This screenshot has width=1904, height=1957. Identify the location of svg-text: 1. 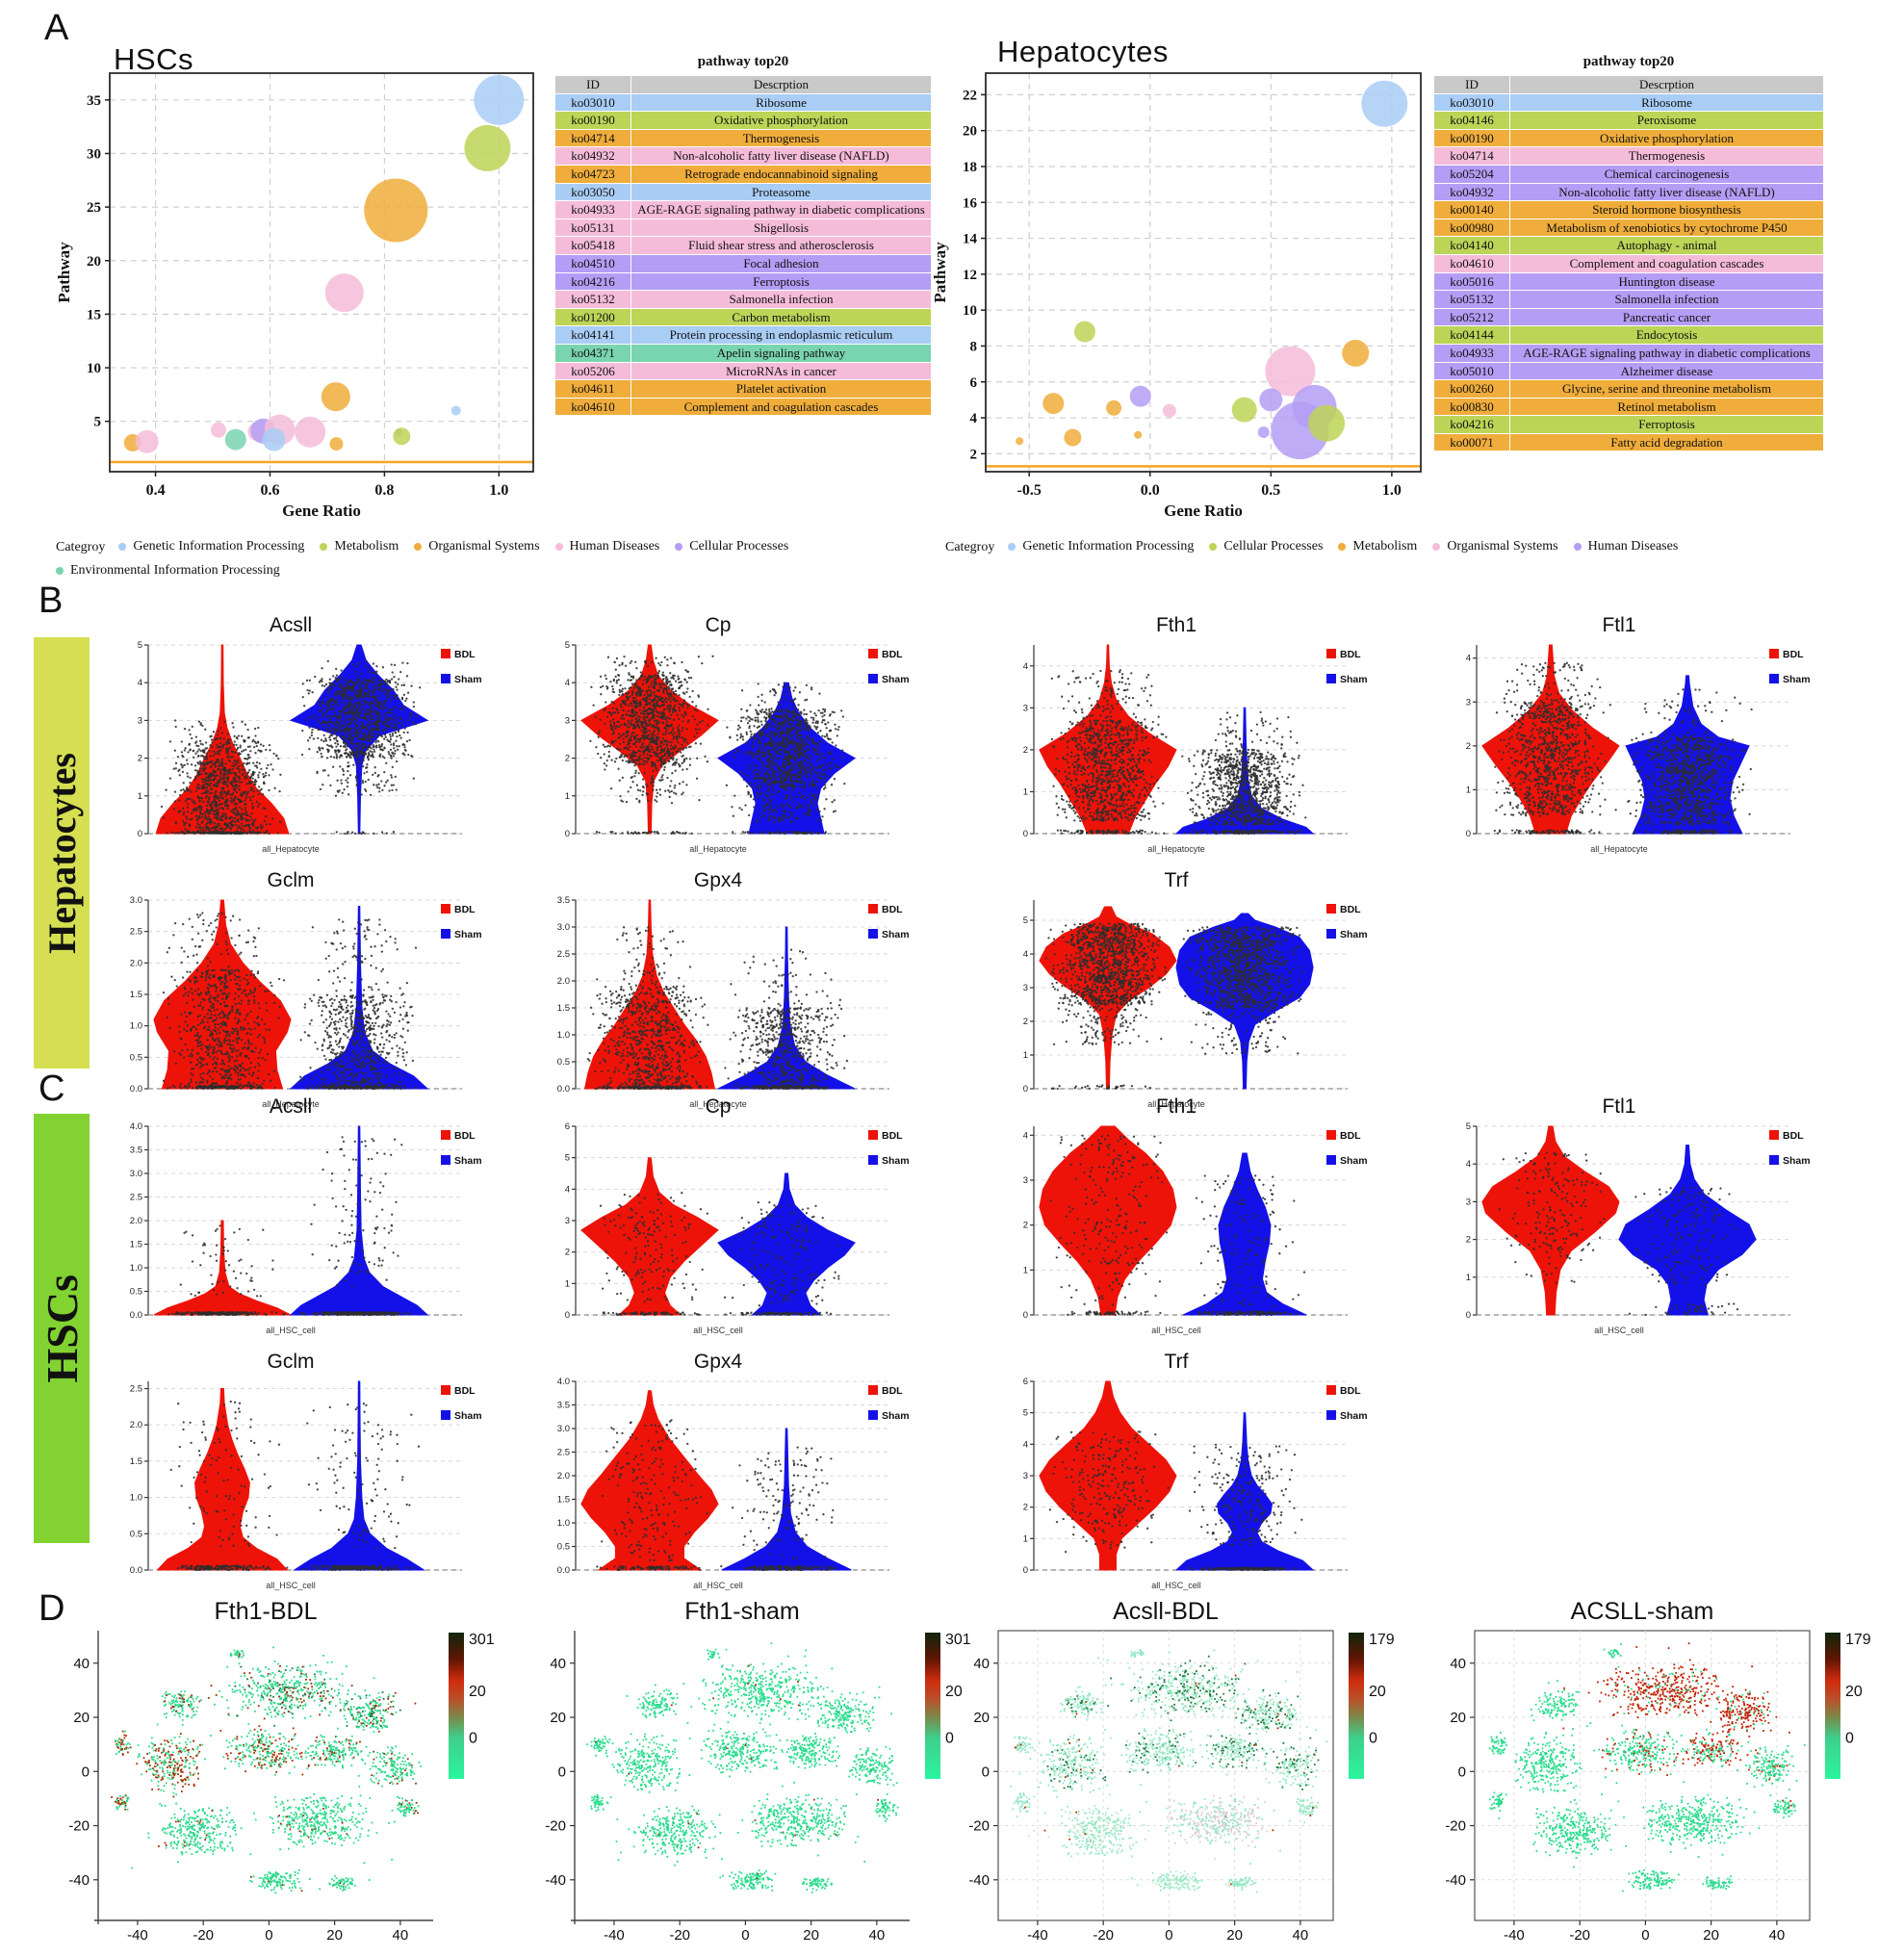
(567, 796).